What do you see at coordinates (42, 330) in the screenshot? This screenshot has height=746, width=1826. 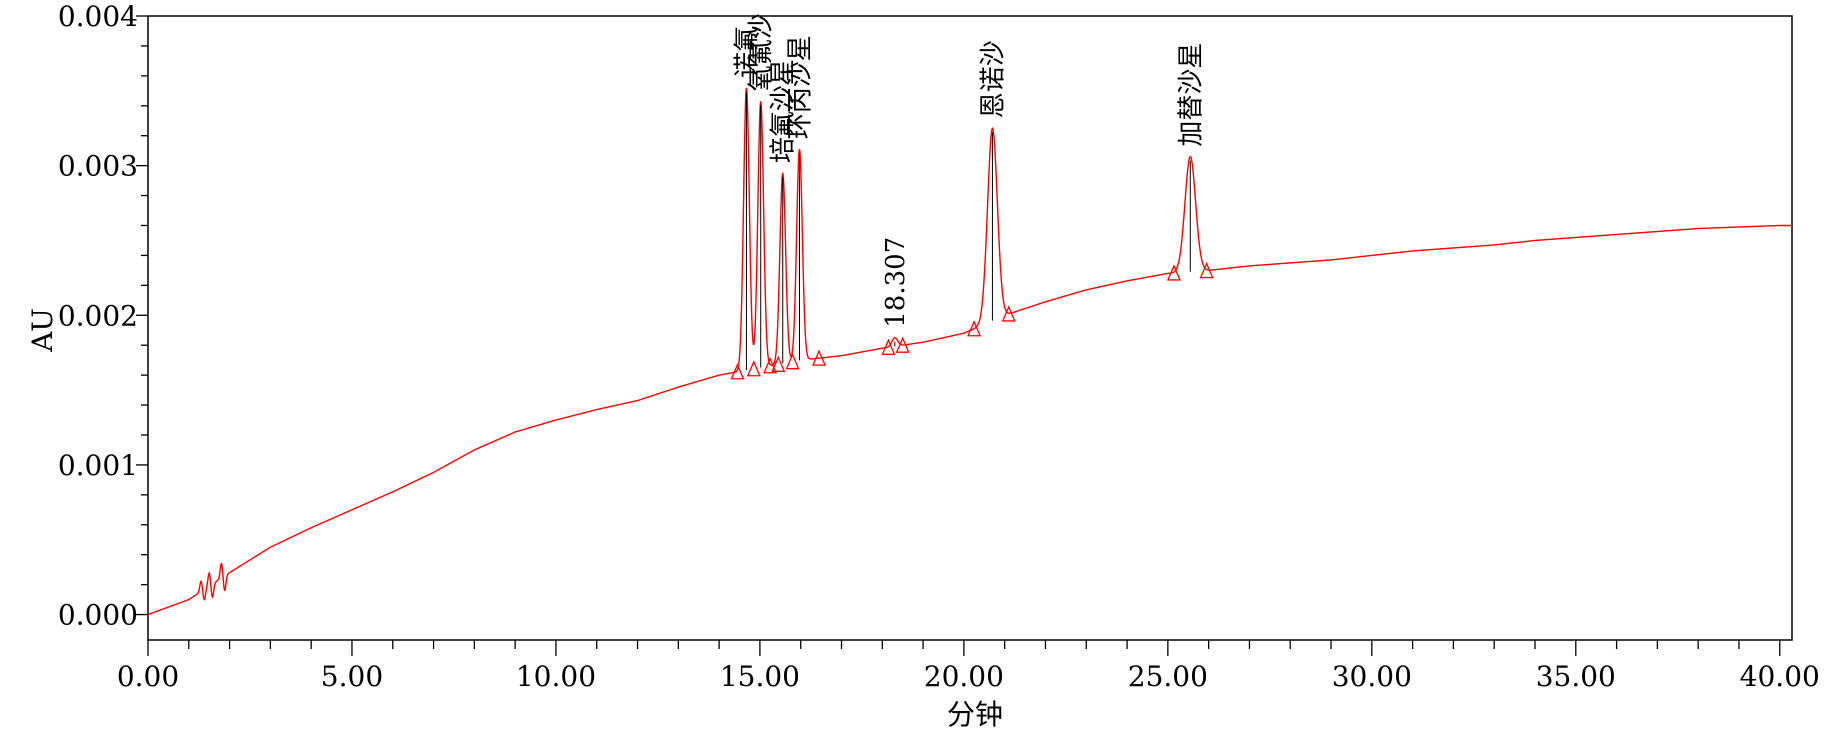 I see `y-axis-title: AU` at bounding box center [42, 330].